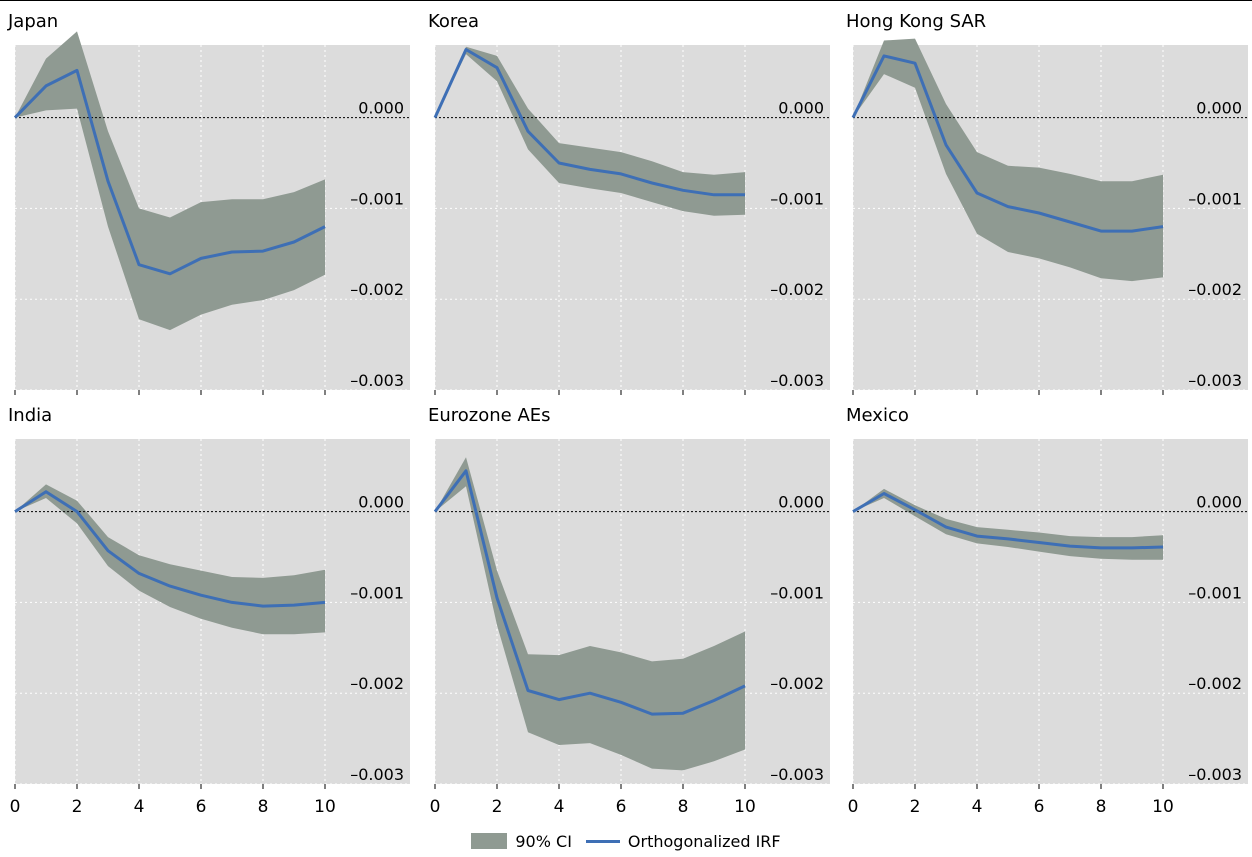 Image resolution: width=1252 pixels, height=857 pixels. What do you see at coordinates (704, 841) in the screenshot?
I see `legend-irf-label: Orthogonalized IRF` at bounding box center [704, 841].